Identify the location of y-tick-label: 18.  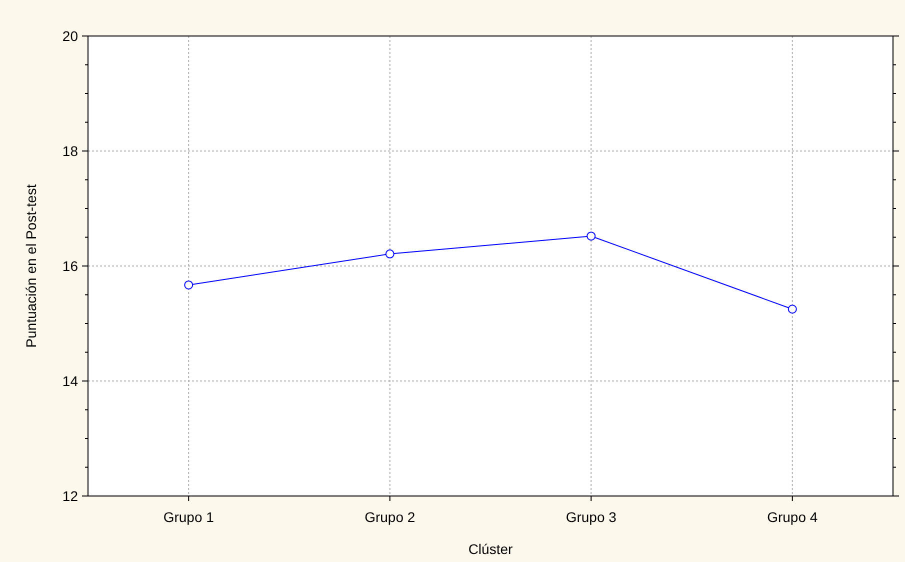
(70, 150).